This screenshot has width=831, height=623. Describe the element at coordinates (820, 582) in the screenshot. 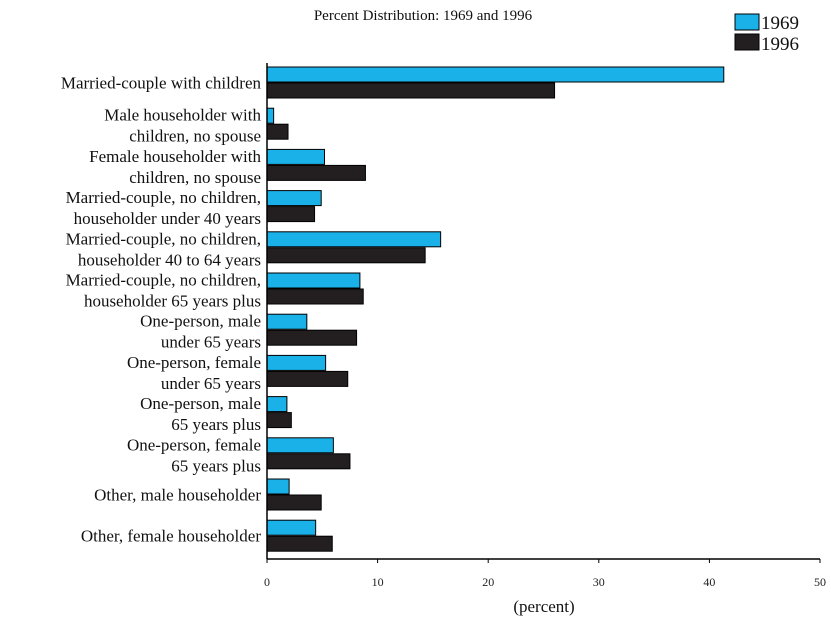

I see `x-tick-label-50: 50` at that location.